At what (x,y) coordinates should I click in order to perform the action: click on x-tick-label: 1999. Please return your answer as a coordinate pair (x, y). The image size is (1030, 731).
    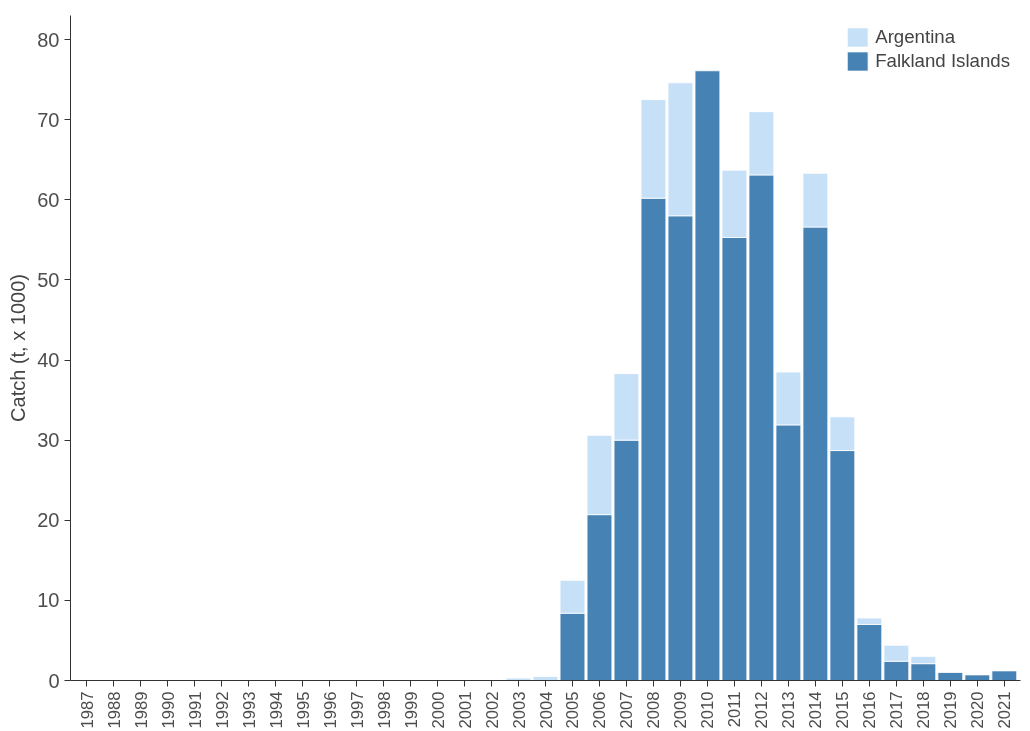
    Looking at the image, I should click on (411, 710).